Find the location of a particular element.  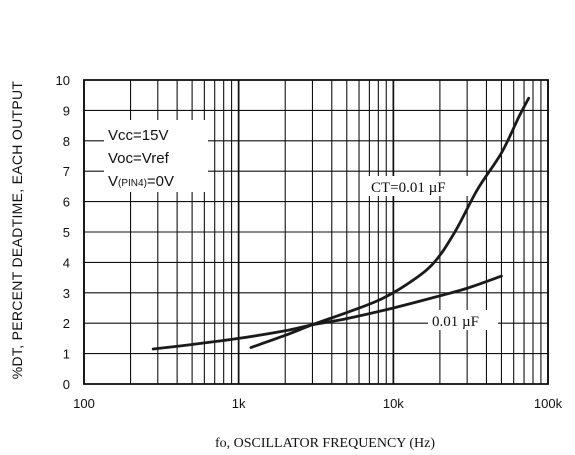

conditions-note: Vcc=15V Voc=Vref V(PIN4)=0V is located at coordinates (156, 156).